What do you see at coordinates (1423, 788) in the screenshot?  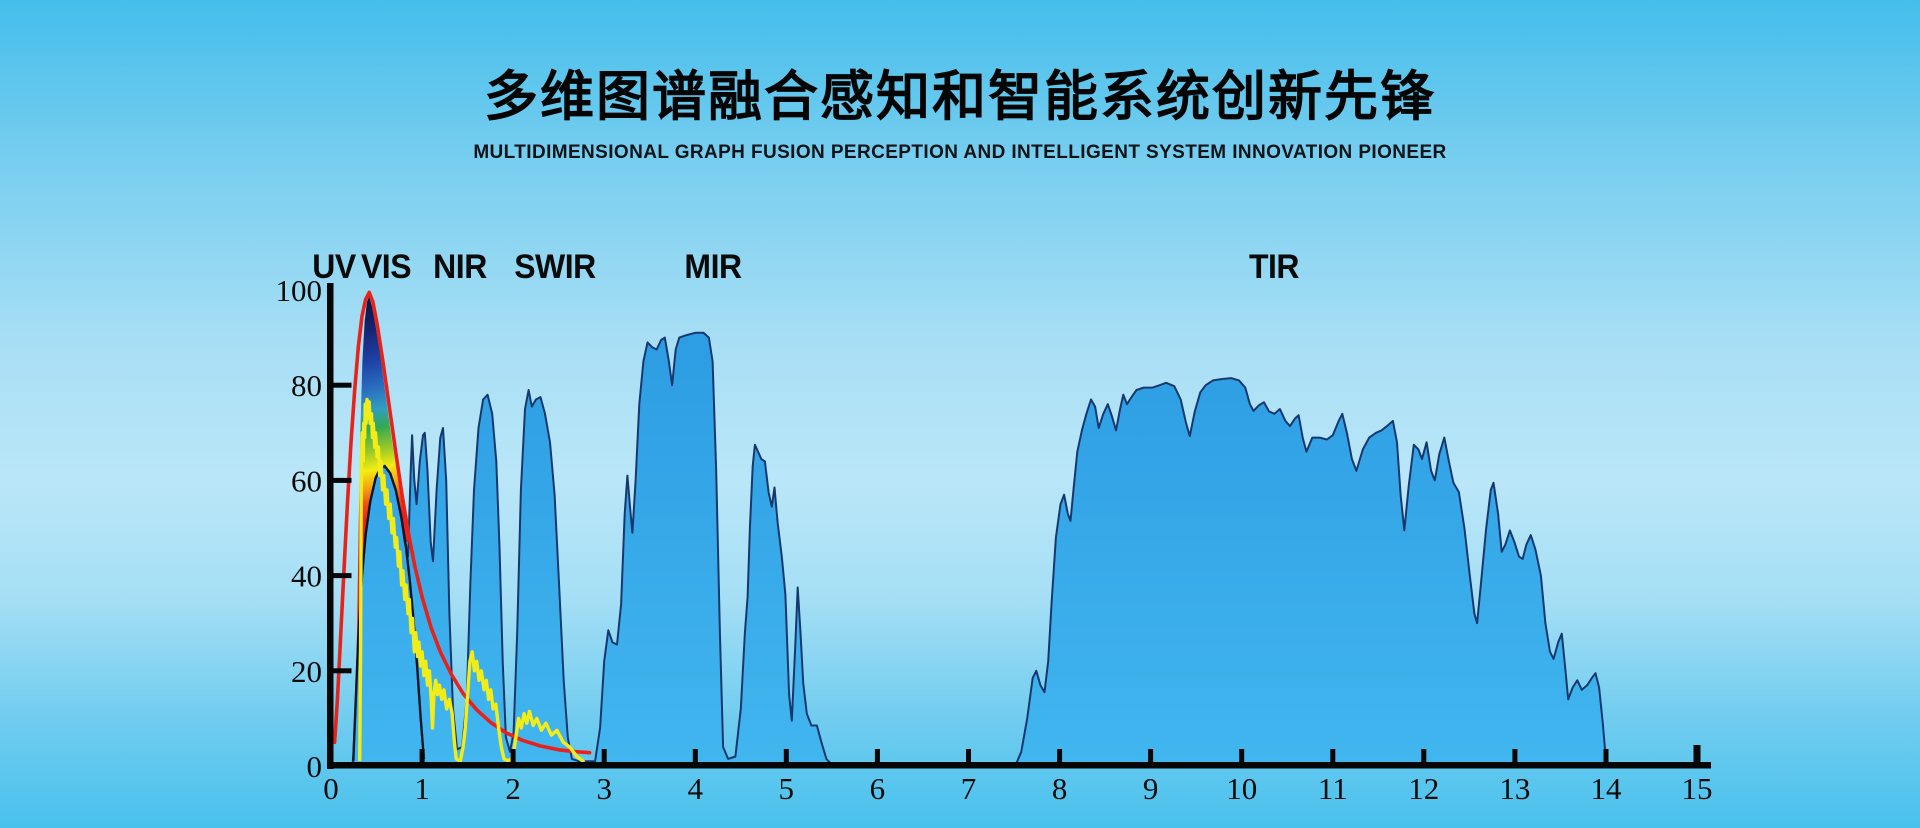 I see `x-tick-label: 12` at bounding box center [1423, 788].